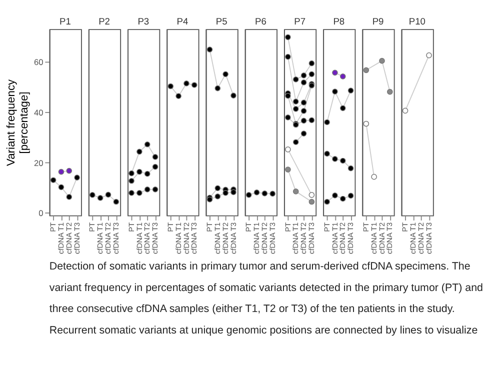  Describe the element at coordinates (222, 21) in the screenshot. I see `chart-title: P5` at that location.